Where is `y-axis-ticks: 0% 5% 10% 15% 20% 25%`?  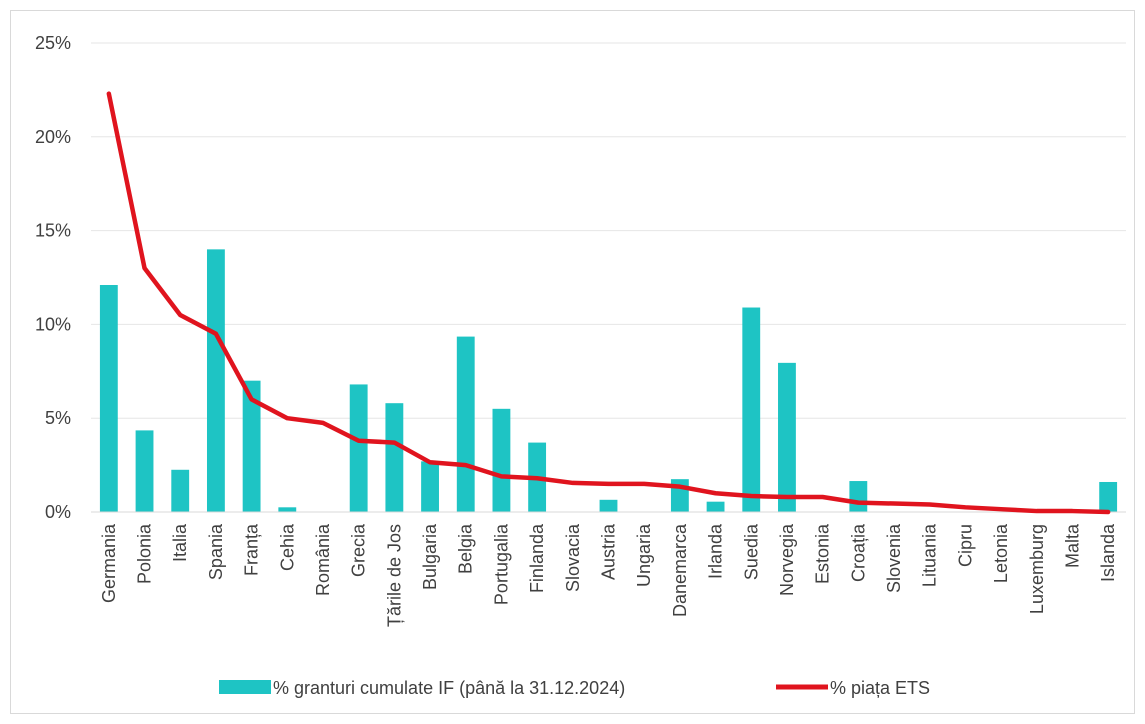
y-axis-ticks: 0% 5% 10% 15% 20% 25% is located at coordinates (53, 277).